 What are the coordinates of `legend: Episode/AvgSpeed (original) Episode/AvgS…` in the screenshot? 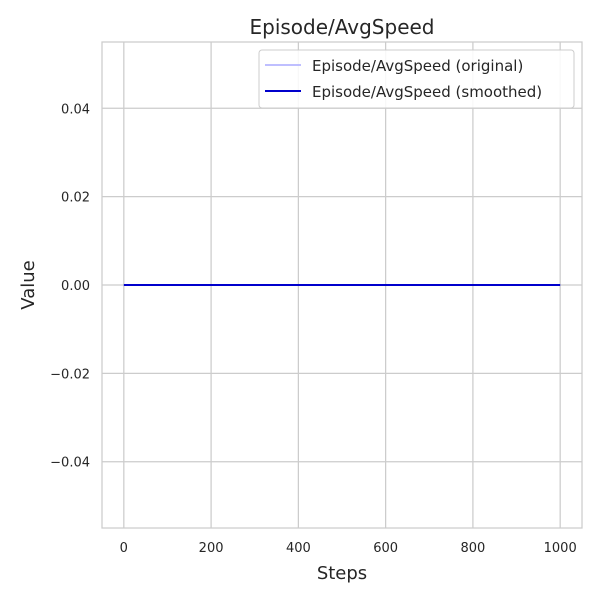 It's located at (416, 79).